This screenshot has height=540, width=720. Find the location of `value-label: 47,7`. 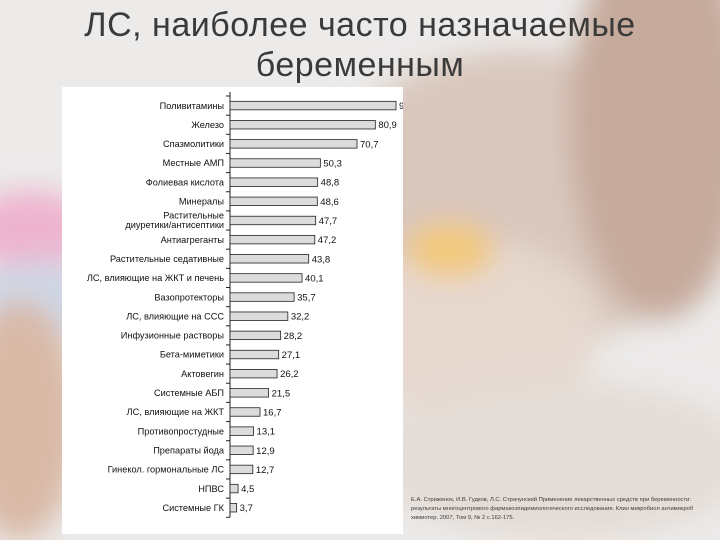

value-label: 47,7 is located at coordinates (328, 221).